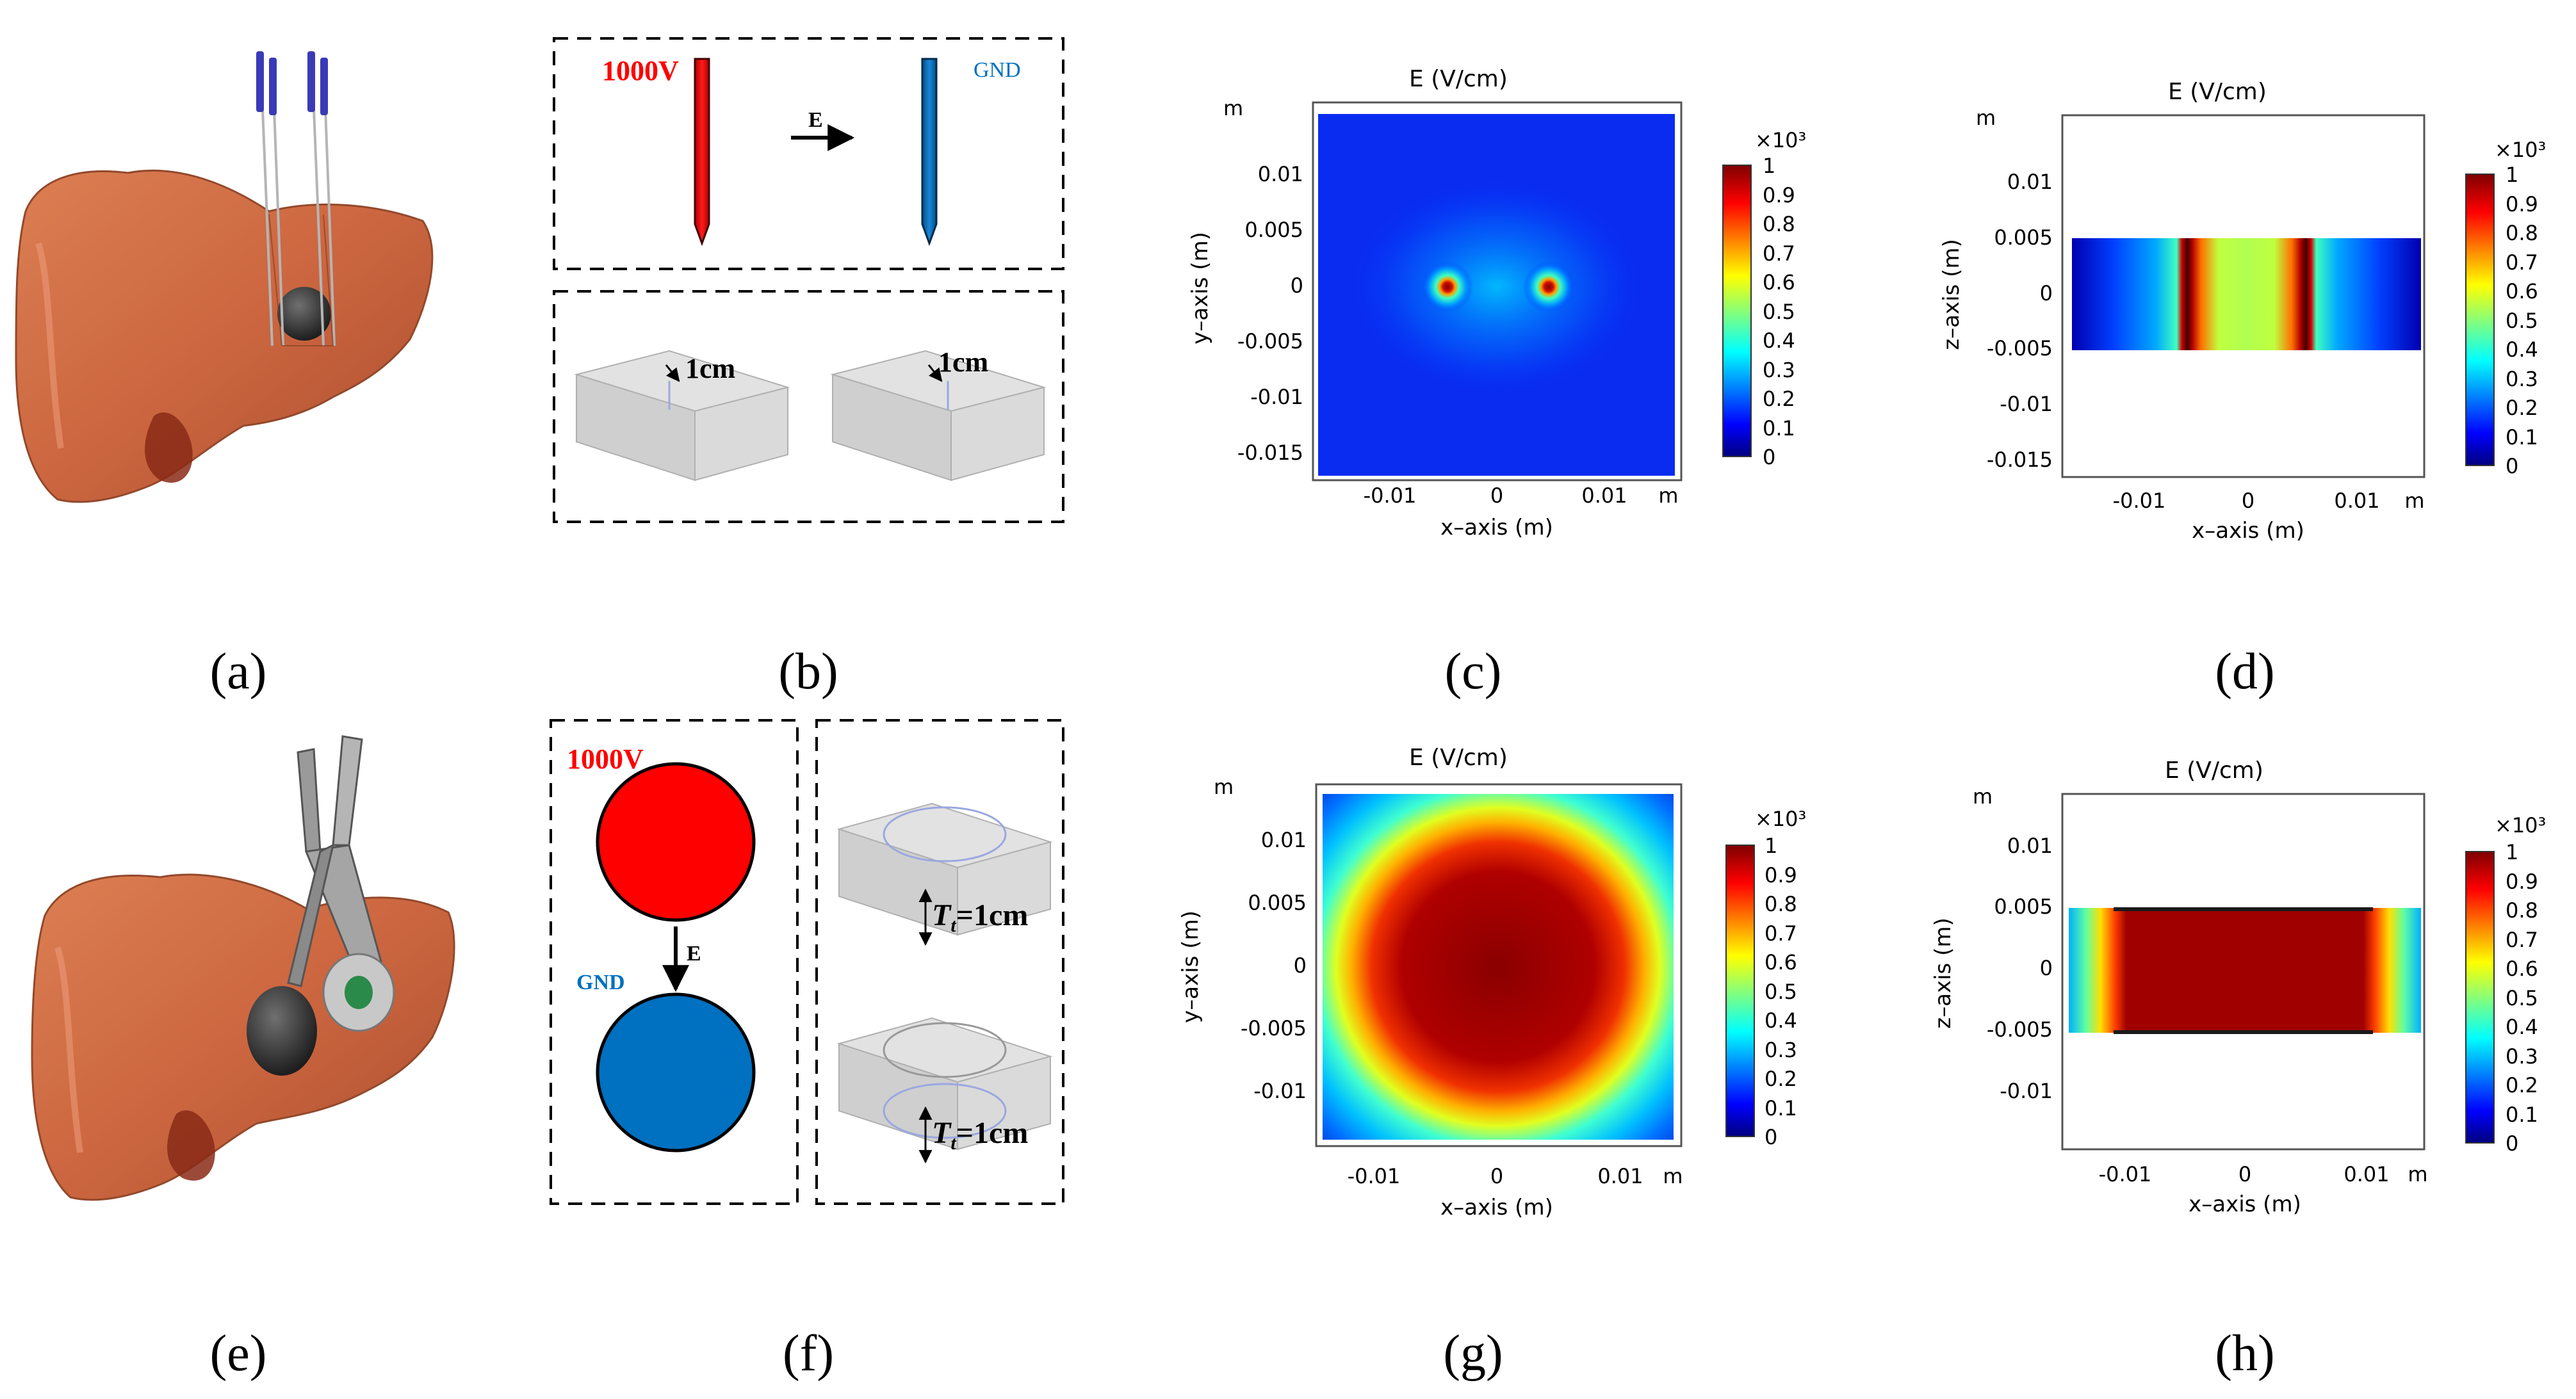 Image resolution: width=2576 pixels, height=1399 pixels. I want to click on y-ticks-d: 0.01 0.005 0 -0.005 -0.01 -0.015, so click(2020, 321).